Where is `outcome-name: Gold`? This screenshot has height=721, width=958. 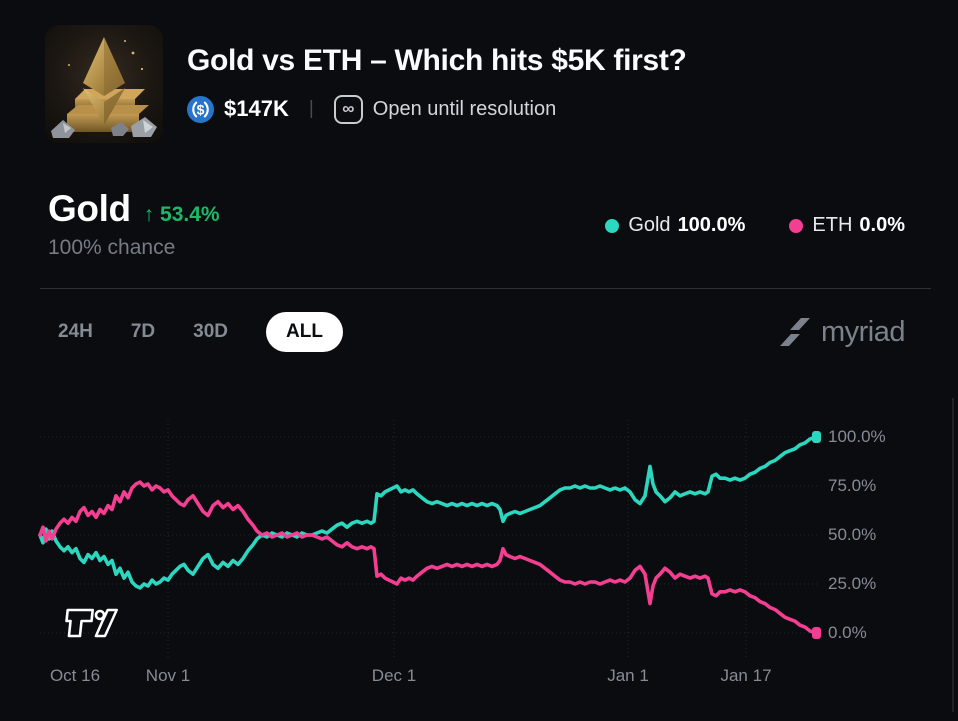 outcome-name: Gold is located at coordinates (89, 208).